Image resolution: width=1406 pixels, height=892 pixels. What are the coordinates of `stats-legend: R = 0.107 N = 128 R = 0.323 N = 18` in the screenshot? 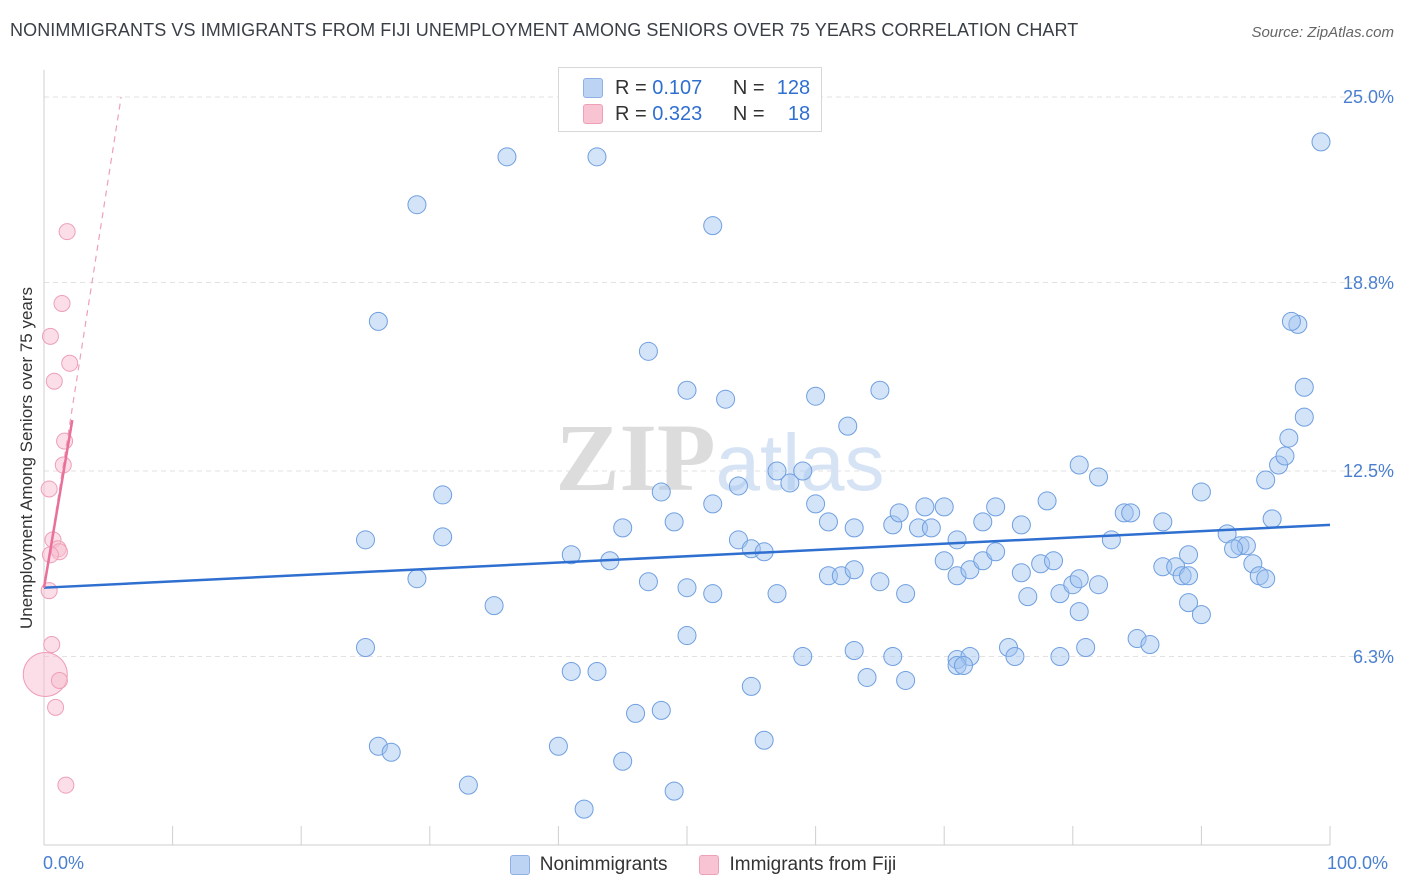 It's located at (690, 99).